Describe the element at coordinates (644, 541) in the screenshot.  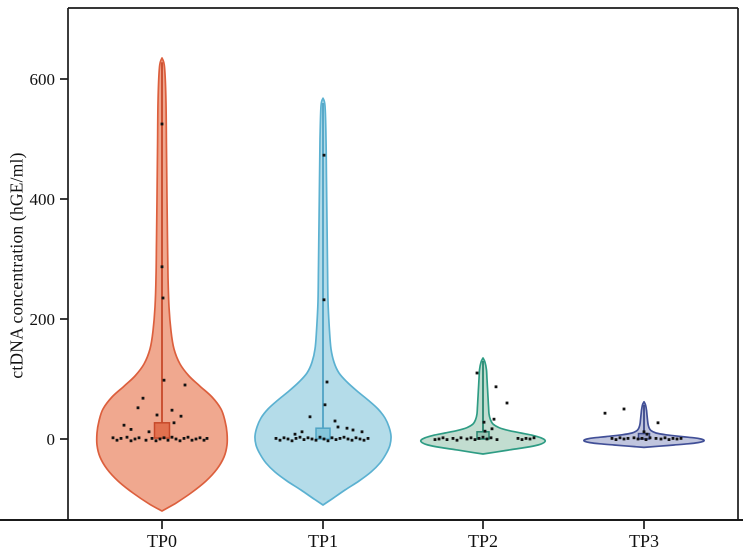
I see `x-tick-label-tp3: TP3` at that location.